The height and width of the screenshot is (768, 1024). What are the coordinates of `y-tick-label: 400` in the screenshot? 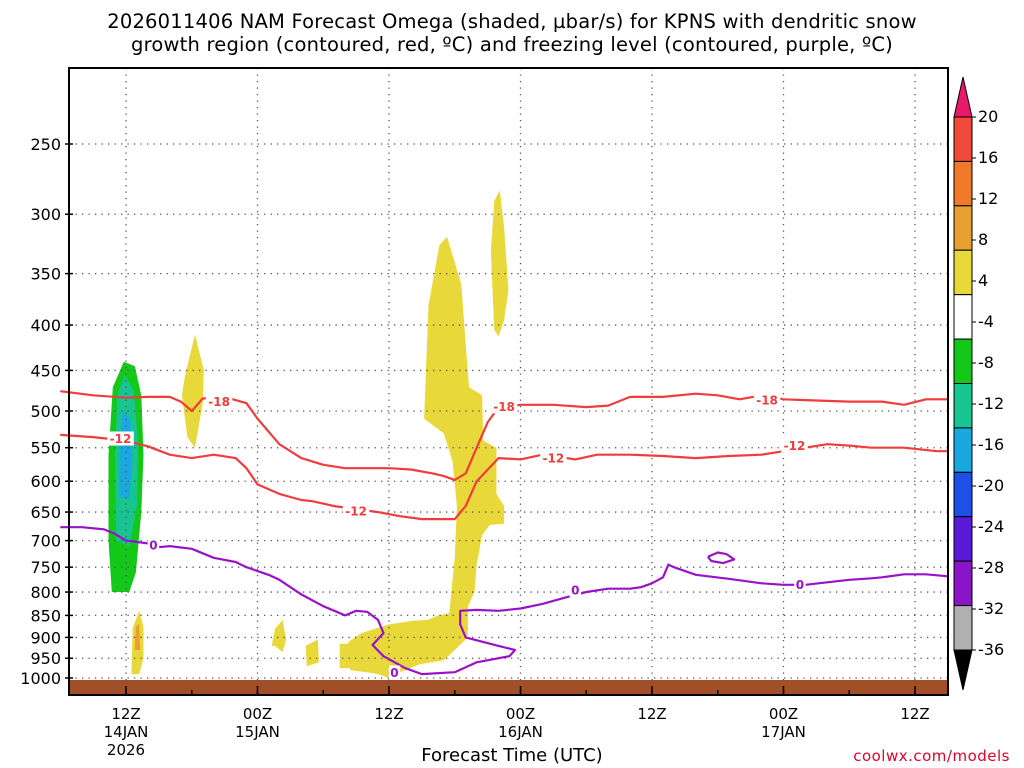 It's located at (45, 325).